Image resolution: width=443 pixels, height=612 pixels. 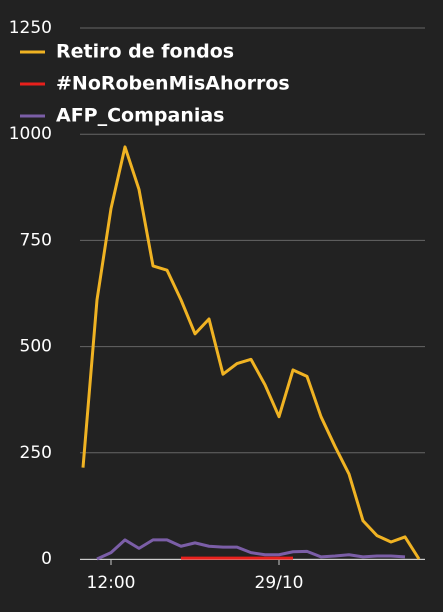 What do you see at coordinates (46, 559) in the screenshot?
I see `y-tick-label: 0` at bounding box center [46, 559].